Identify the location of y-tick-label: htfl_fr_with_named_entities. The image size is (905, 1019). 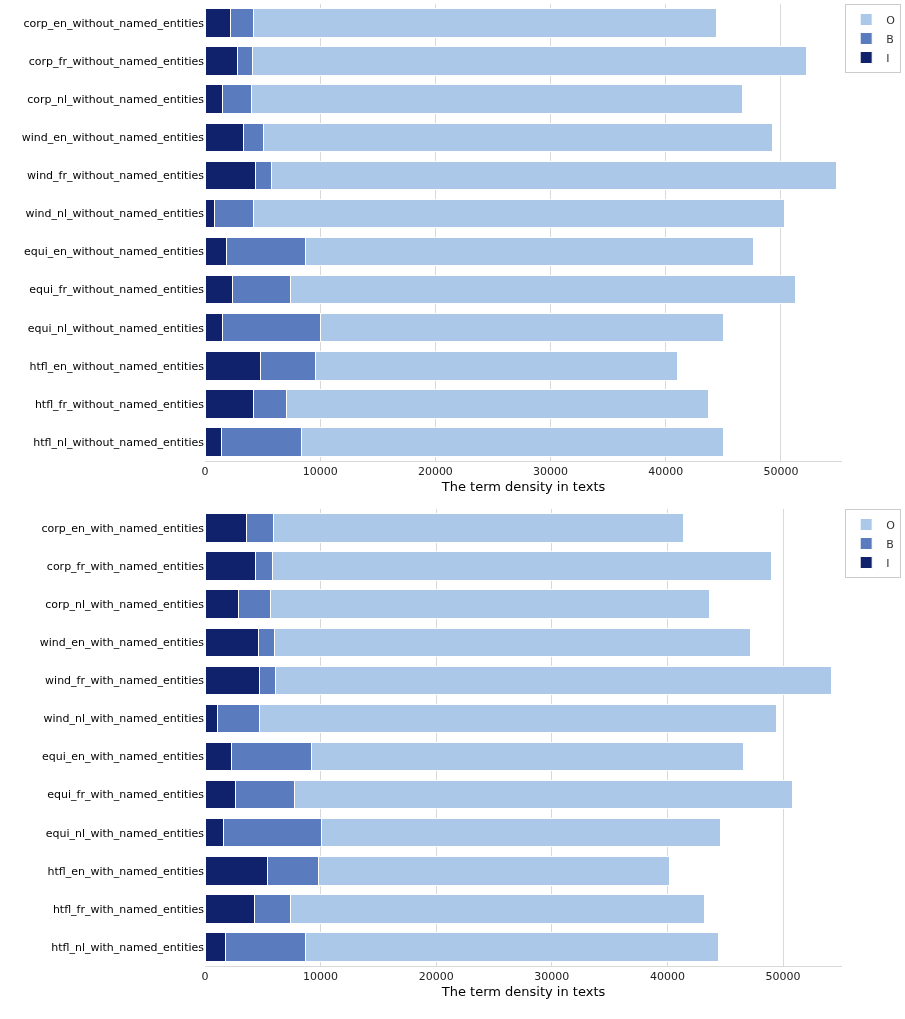
(128, 909).